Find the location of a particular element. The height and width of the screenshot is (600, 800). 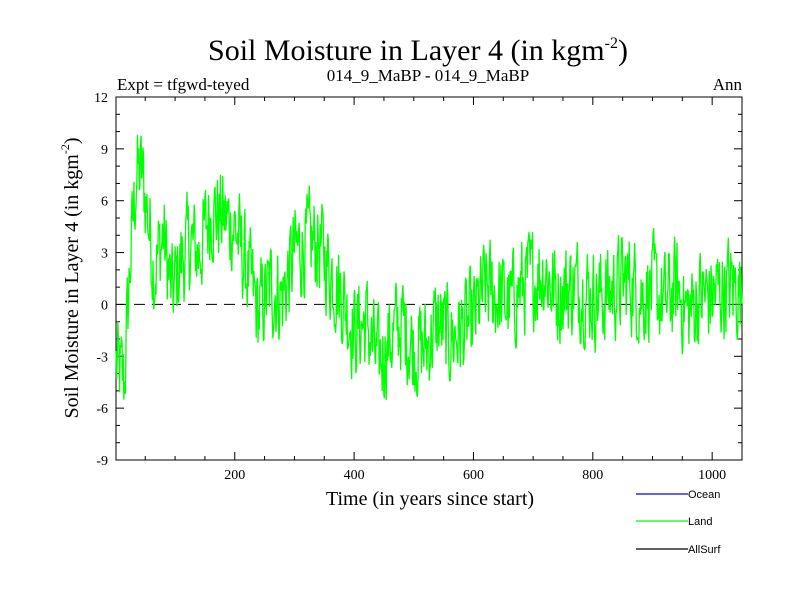

legend-label-land: Land is located at coordinates (700, 522).